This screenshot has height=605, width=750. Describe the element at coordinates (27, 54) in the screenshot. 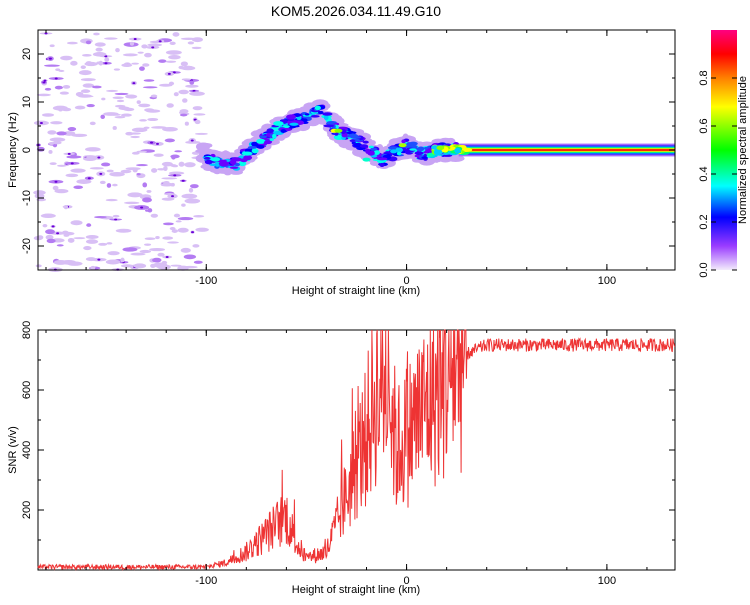

I see `y-tick-label: 20` at that location.